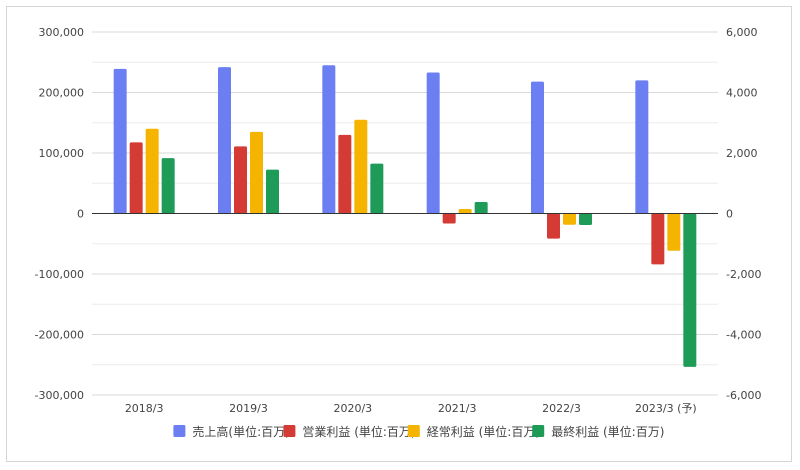 The height and width of the screenshot is (470, 800). I want to click on x-axis-tick-label: 2022/3, so click(561, 408).